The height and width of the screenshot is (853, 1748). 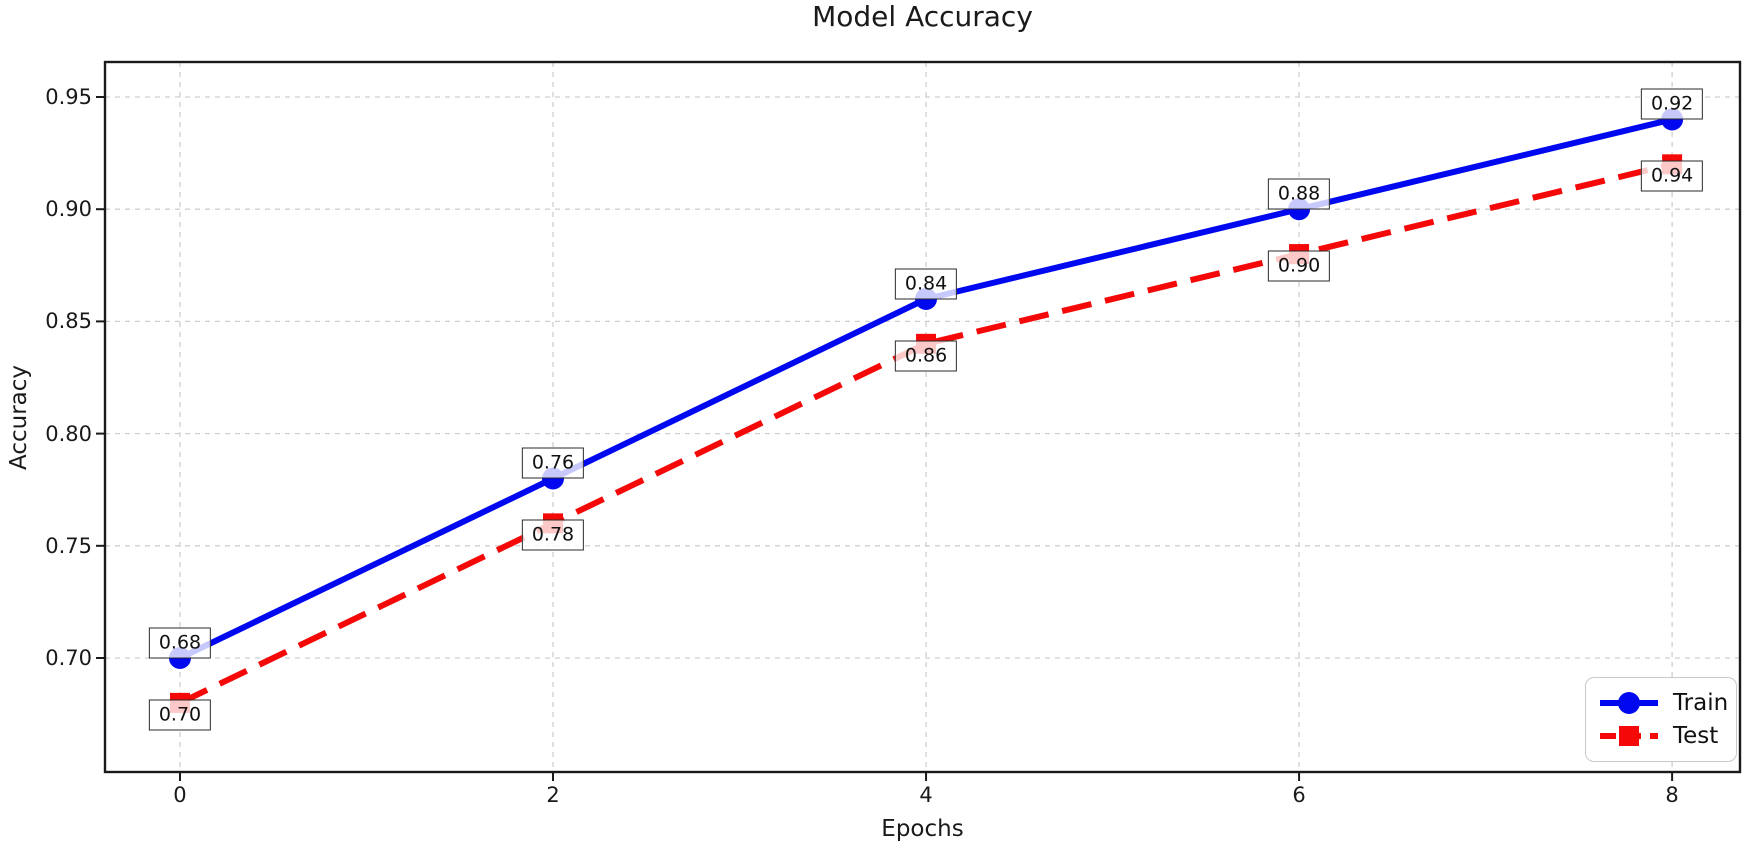 What do you see at coordinates (1672, 104) in the screenshot?
I see `point-label-train: 0.92` at bounding box center [1672, 104].